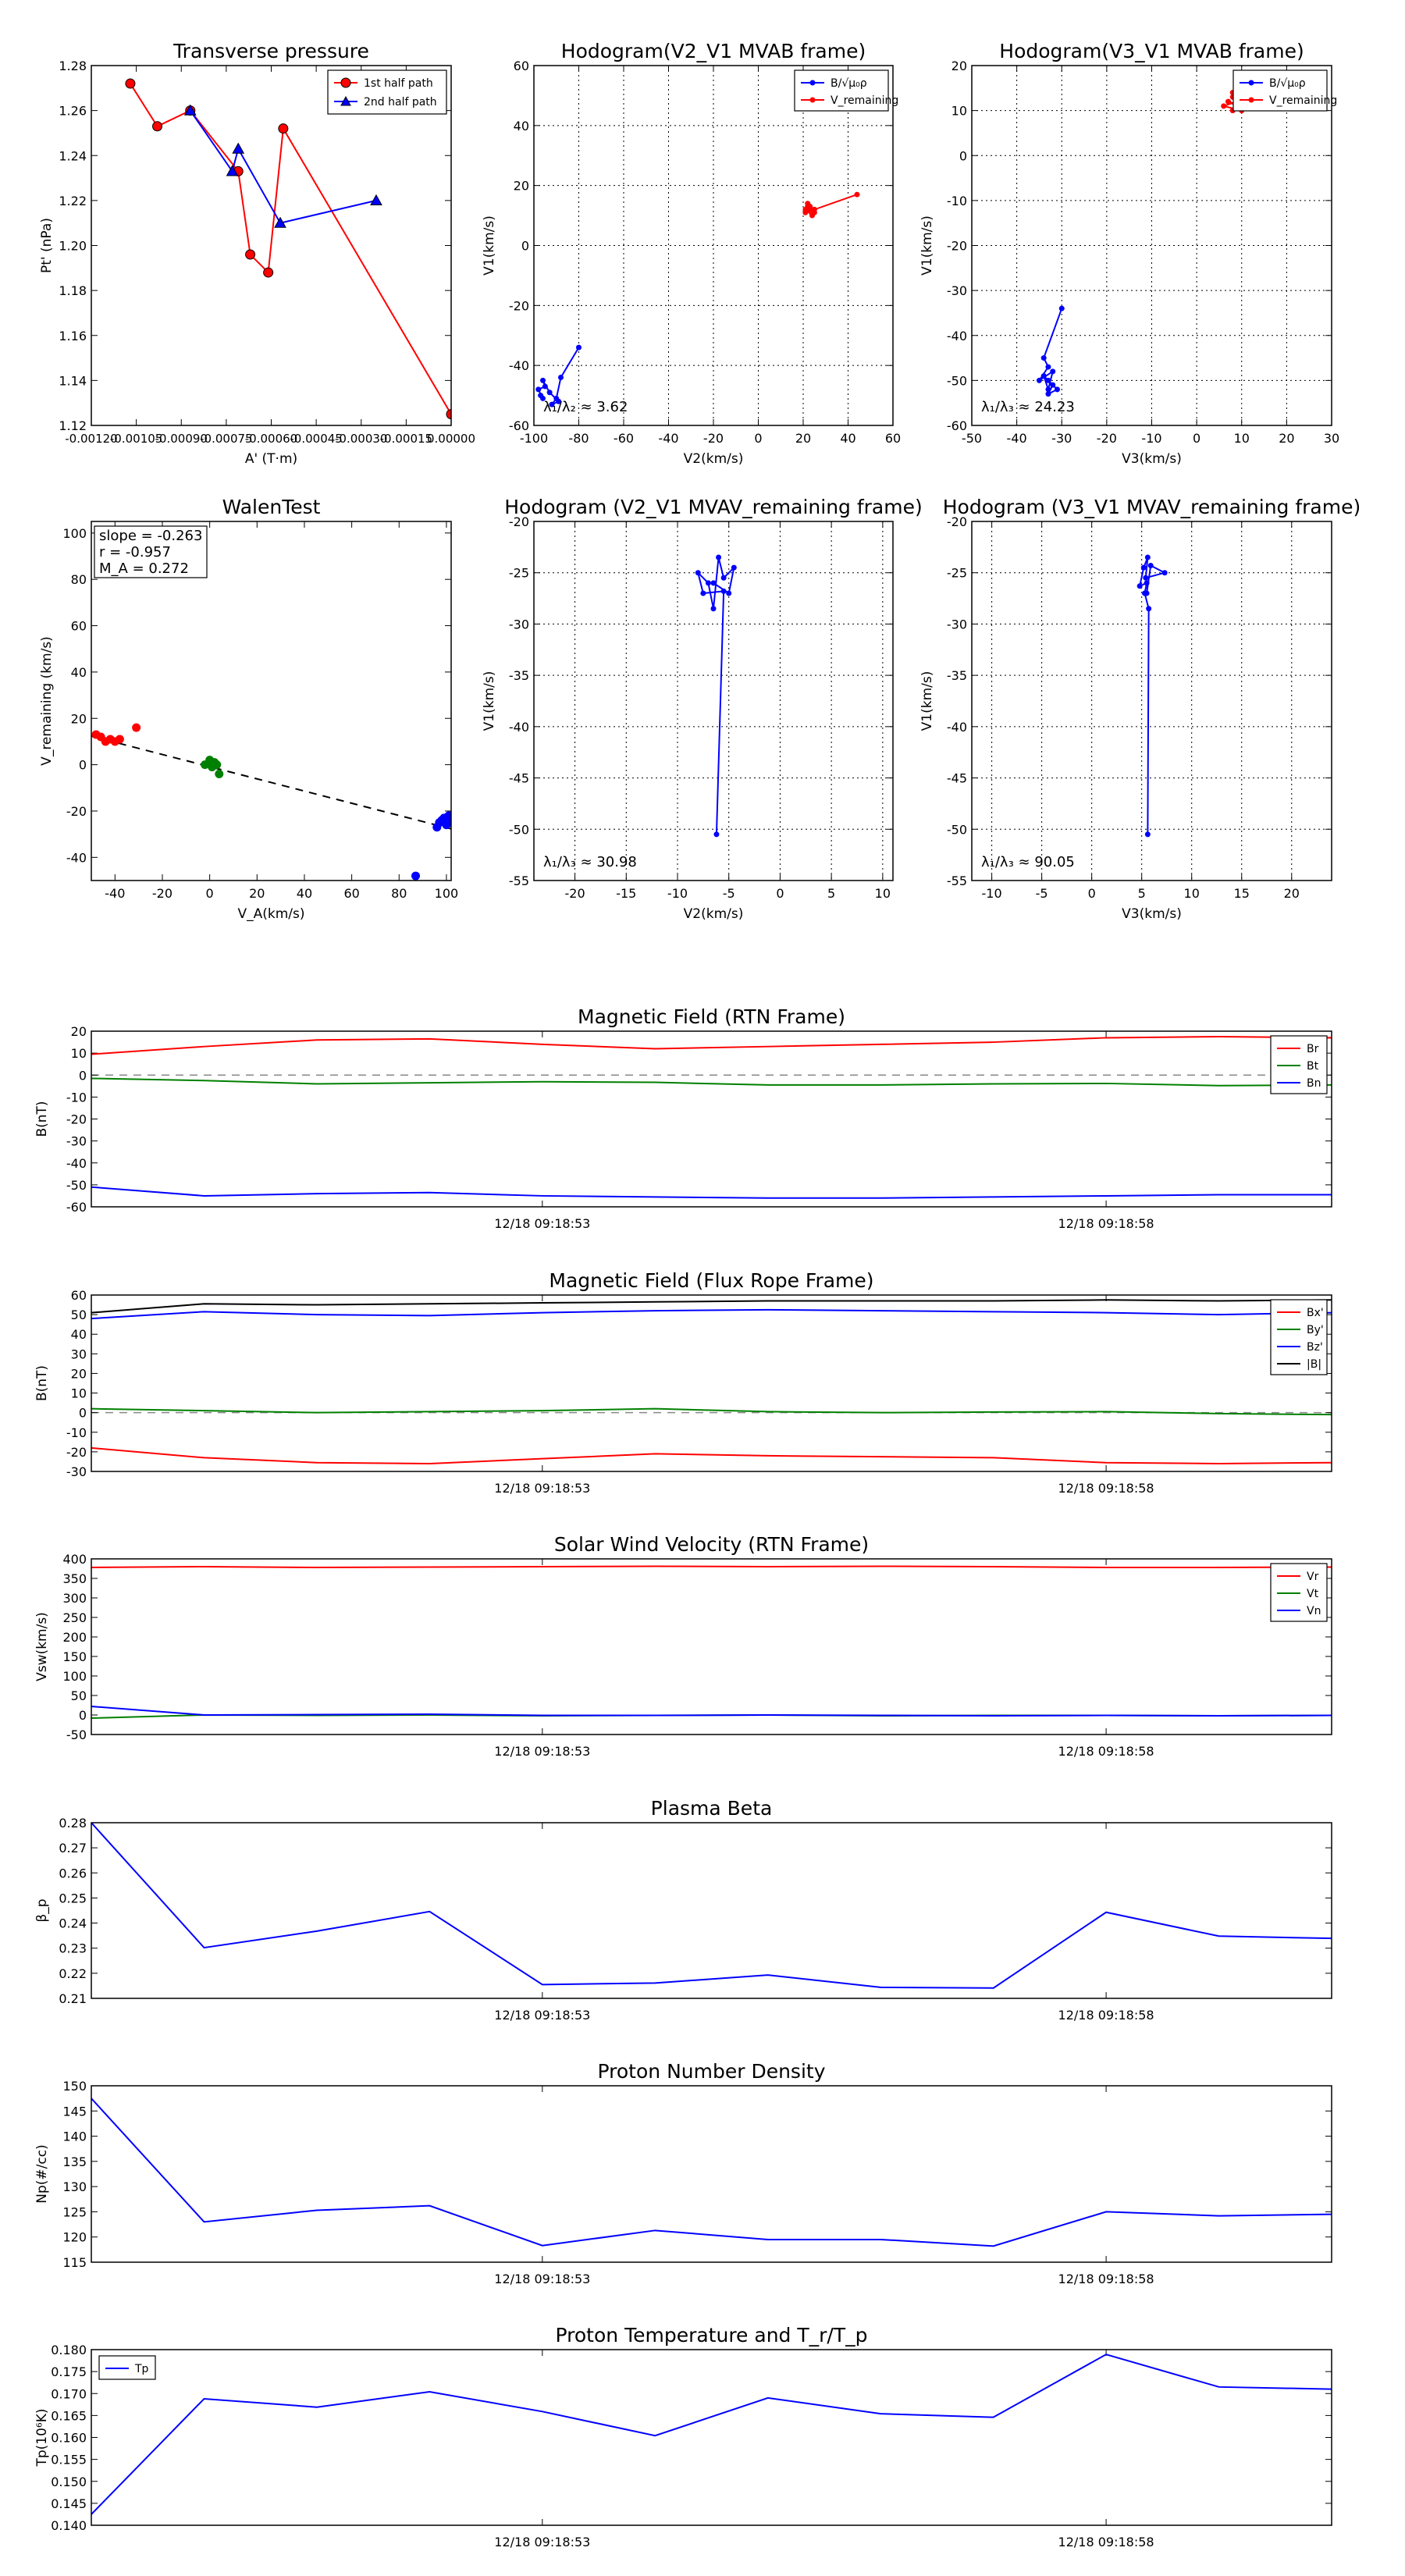  Describe the element at coordinates (79, 579) in the screenshot. I see `y-tick-label: 80` at that location.